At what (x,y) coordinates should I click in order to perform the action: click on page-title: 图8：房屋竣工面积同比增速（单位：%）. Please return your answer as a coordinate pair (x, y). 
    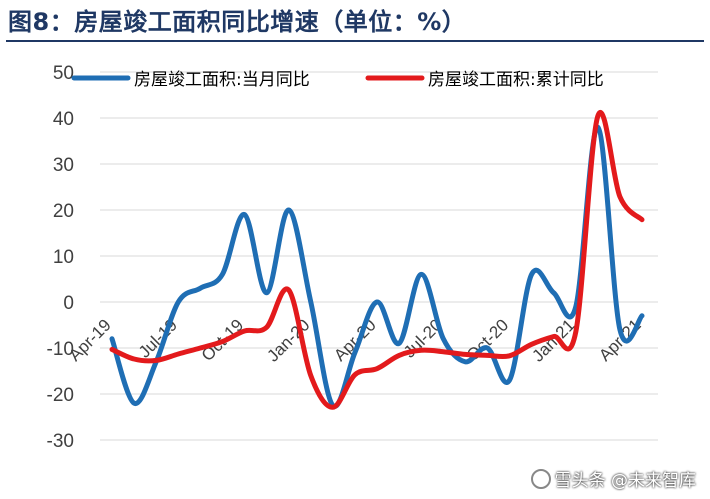
    Looking at the image, I should click on (237, 22).